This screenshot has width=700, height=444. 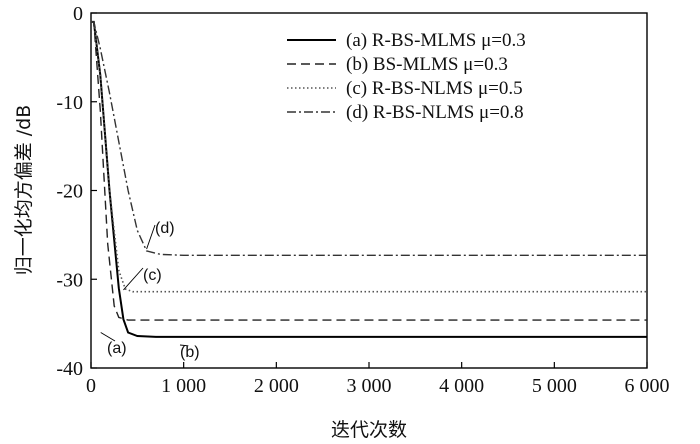 I want to click on annotation-label-a: (a), so click(x=117, y=348).